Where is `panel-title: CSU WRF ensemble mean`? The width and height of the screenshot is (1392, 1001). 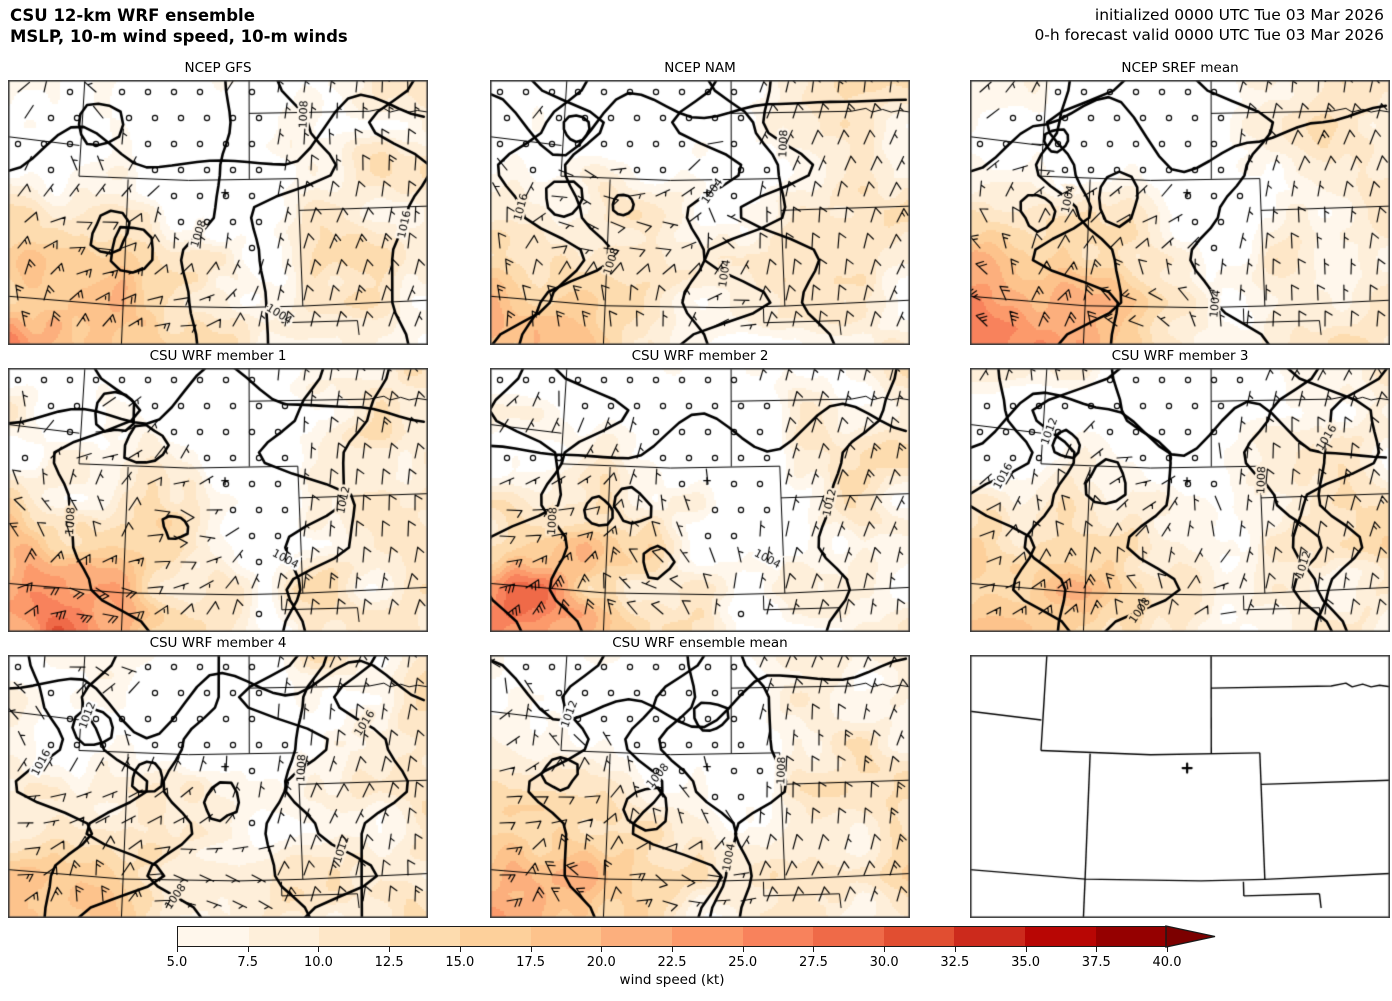
panel-title: CSU WRF ensemble mean is located at coordinates (700, 643).